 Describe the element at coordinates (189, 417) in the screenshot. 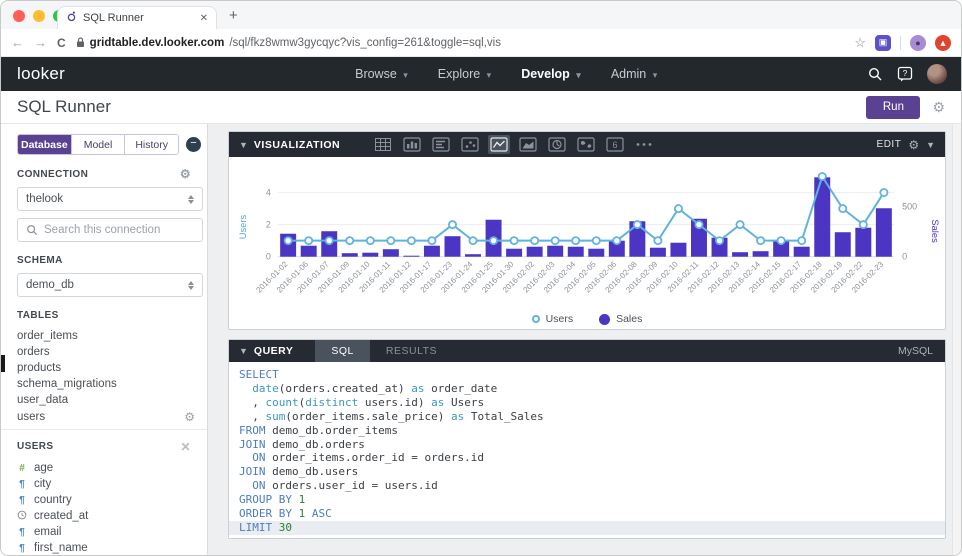

I see `table-gear-icon: ⚙` at that location.